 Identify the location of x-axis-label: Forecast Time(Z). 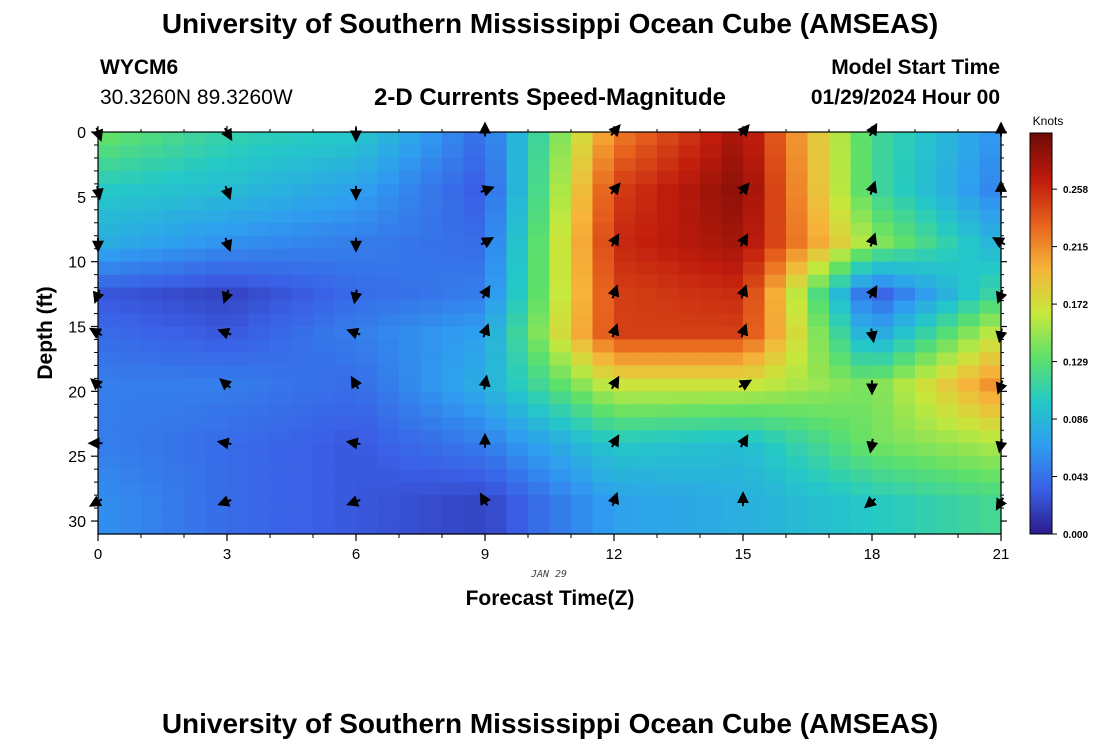
(550, 598).